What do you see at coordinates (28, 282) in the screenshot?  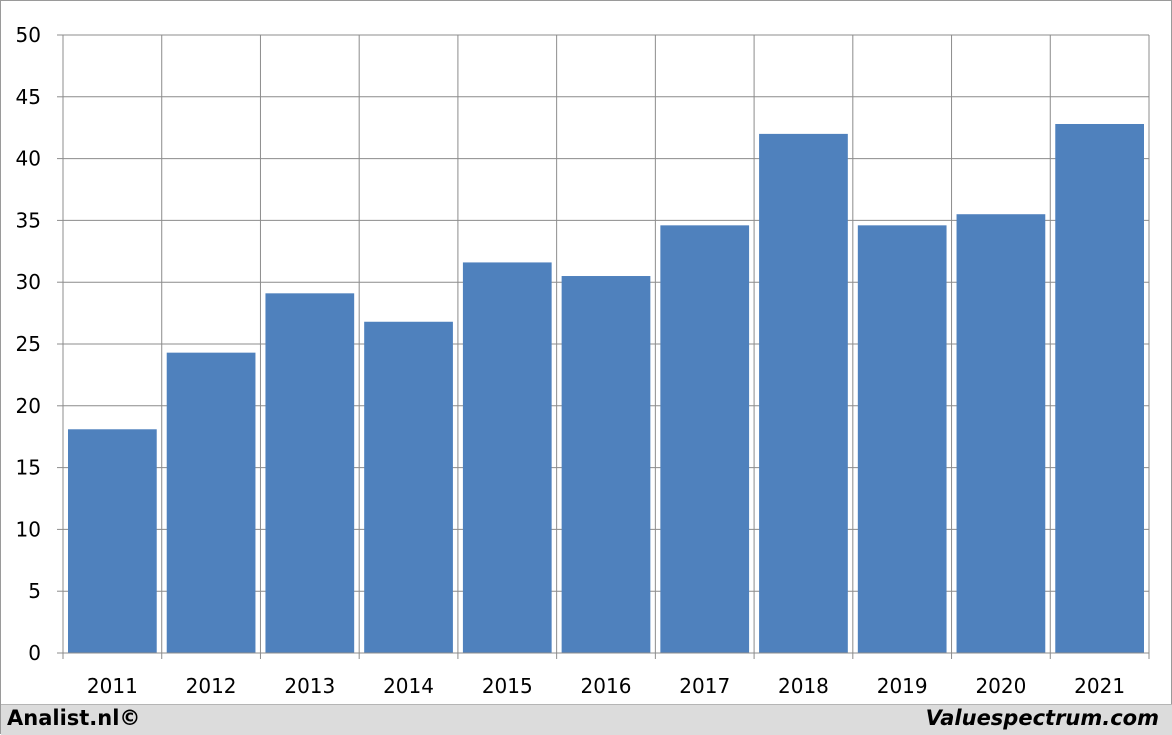 I see `y-tick-label: 30` at bounding box center [28, 282].